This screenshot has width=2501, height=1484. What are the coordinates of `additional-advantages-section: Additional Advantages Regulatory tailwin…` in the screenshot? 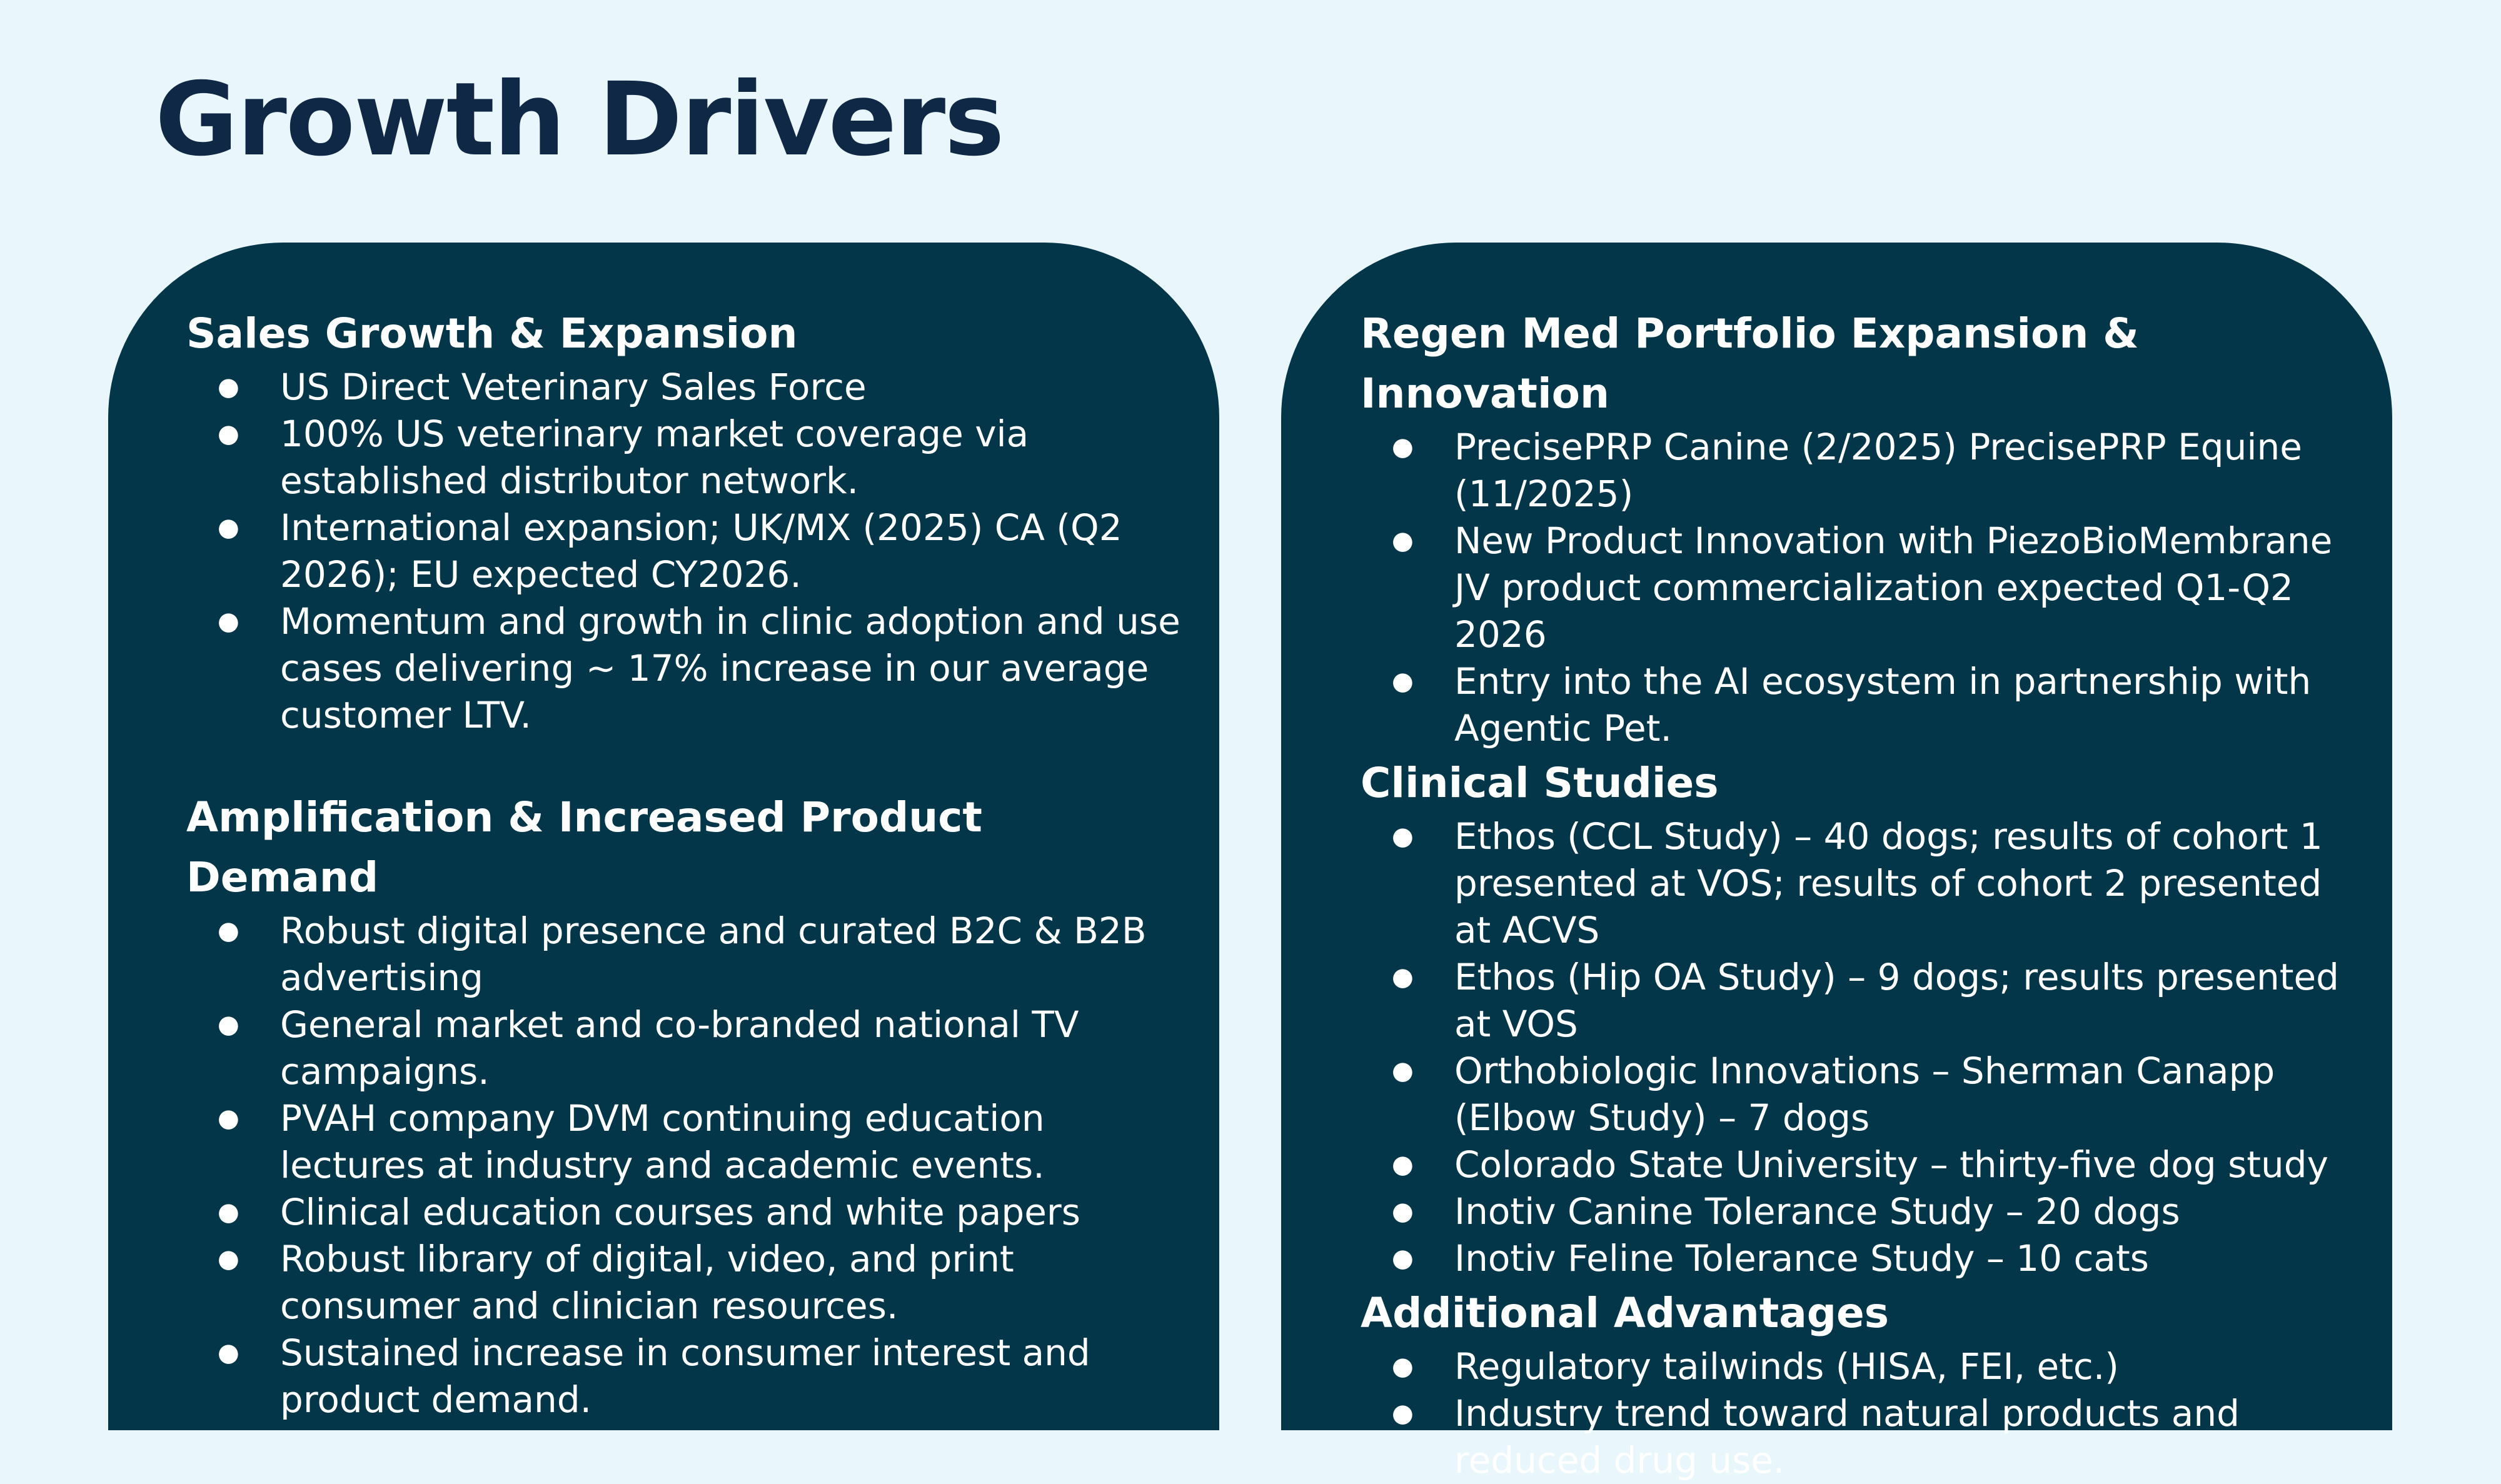 It's located at (1858, 1383).